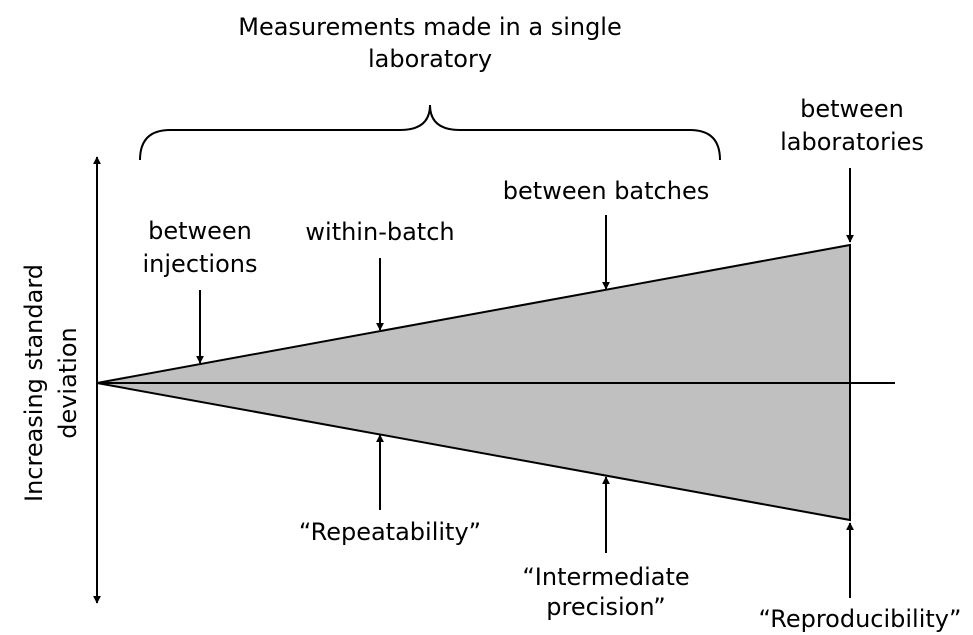  I want to click on label: “Intermediate, so click(605, 577).